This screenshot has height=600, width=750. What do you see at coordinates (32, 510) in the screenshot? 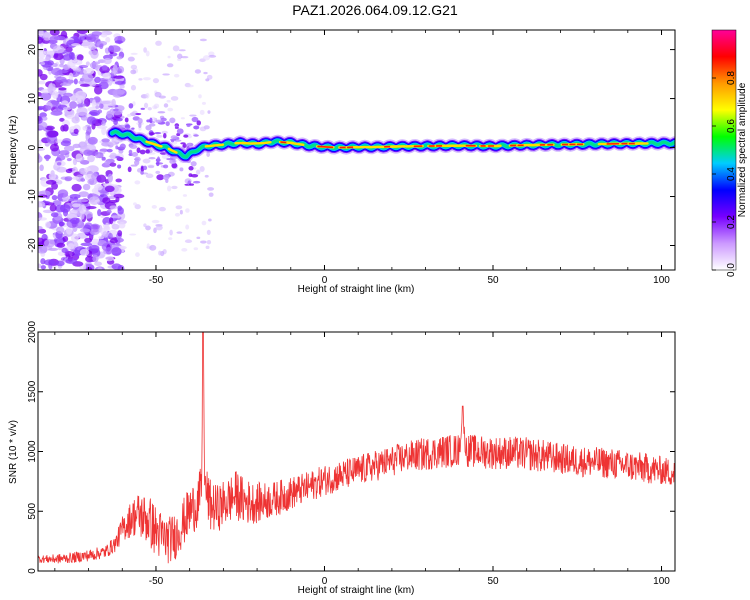
I see `snr-y-tick-label: 500` at bounding box center [32, 510].